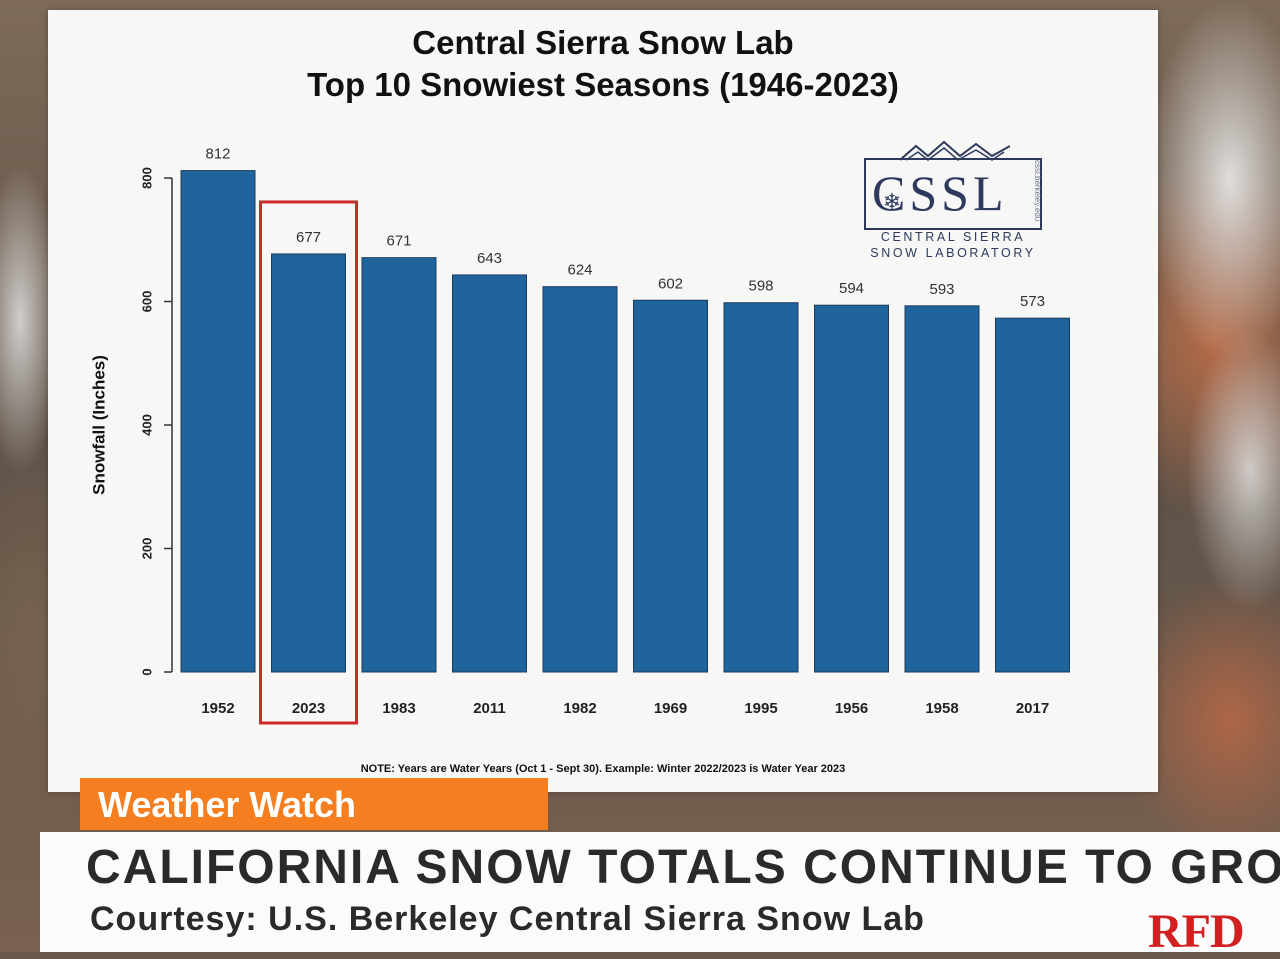  I want to click on data-label: 593, so click(941, 289).